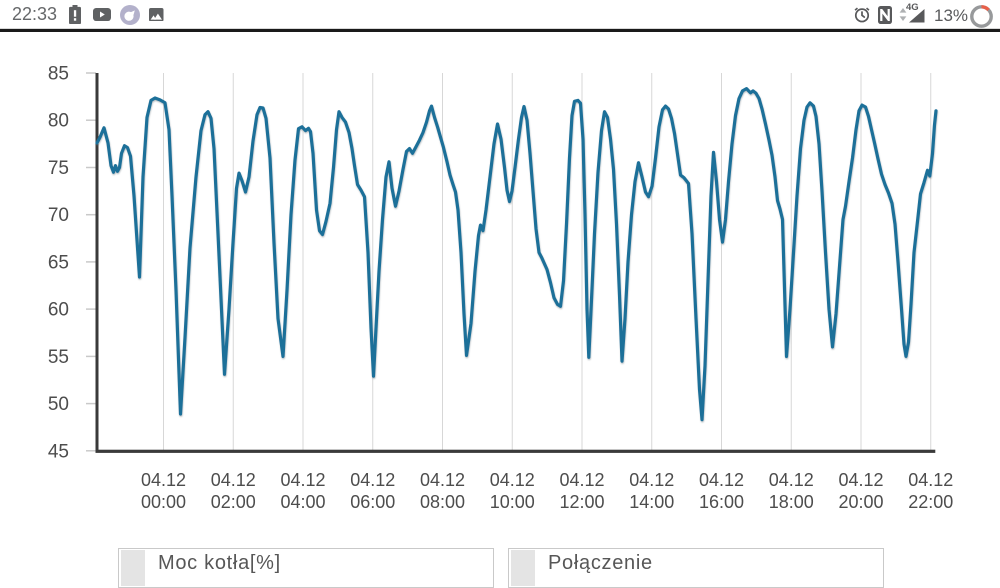 The width and height of the screenshot is (1000, 588). Describe the element at coordinates (372, 502) in the screenshot. I see `svg-text: 06:00` at that location.